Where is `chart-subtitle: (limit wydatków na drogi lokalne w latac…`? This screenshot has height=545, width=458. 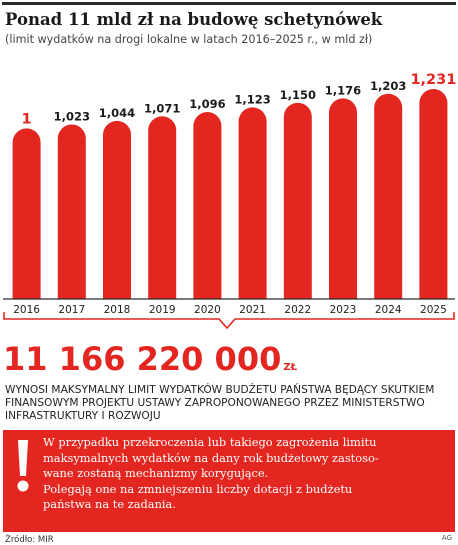
chart-subtitle: (limit wydatków na drogi lokalne w latac… is located at coordinates (189, 39).